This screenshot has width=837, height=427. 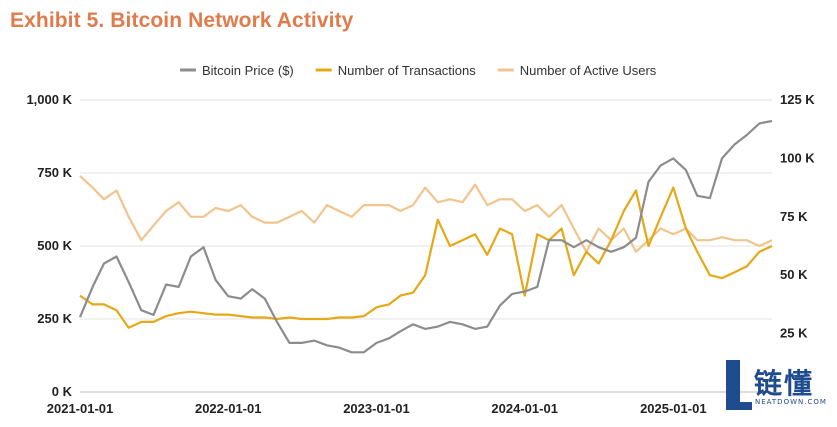 I want to click on y-axis-left: 0 K 250 K 500 K 750 K 1,000 K, so click(x=49, y=245).